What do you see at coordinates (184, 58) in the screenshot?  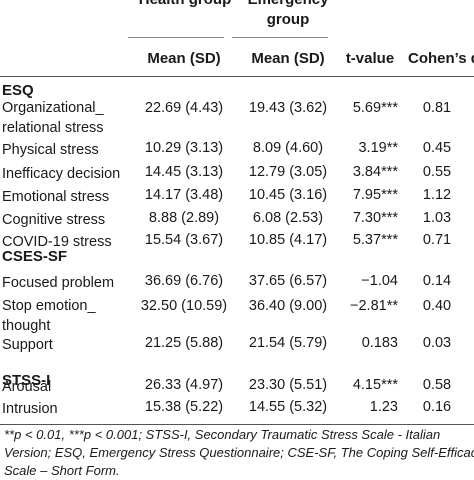 I see `mean-sd-header-1: Mean (SD)` at bounding box center [184, 58].